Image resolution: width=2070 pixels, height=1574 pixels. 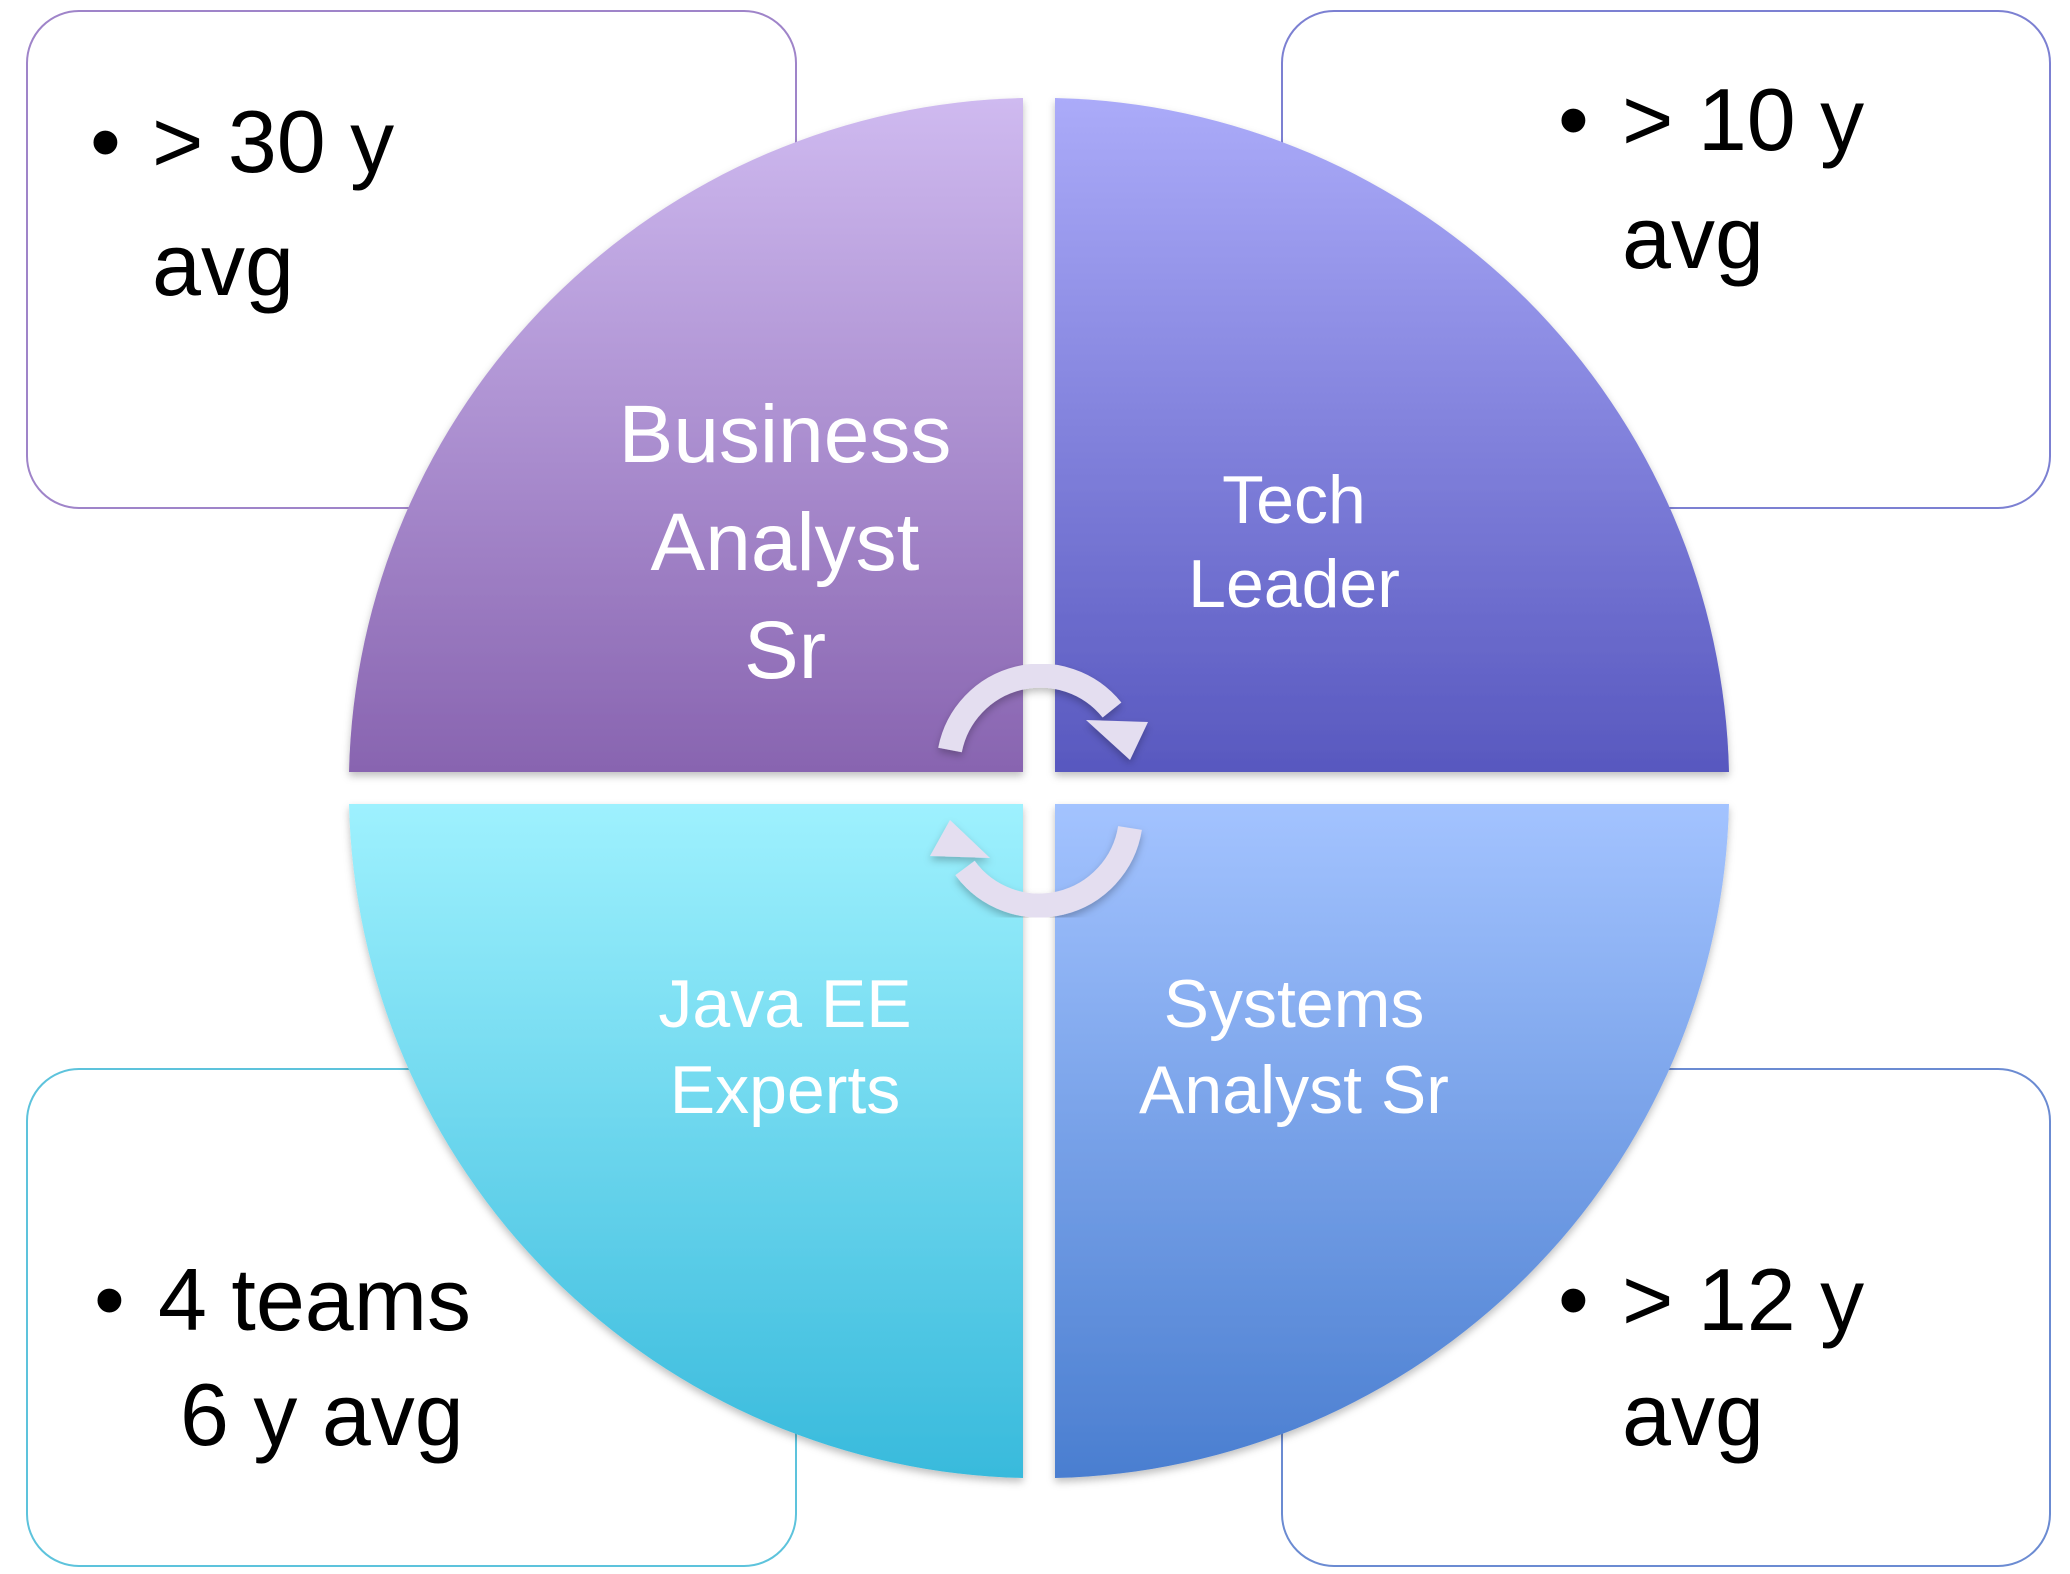 What do you see at coordinates (686, 1141) in the screenshot?
I see `quadrant-bottom-left` at bounding box center [686, 1141].